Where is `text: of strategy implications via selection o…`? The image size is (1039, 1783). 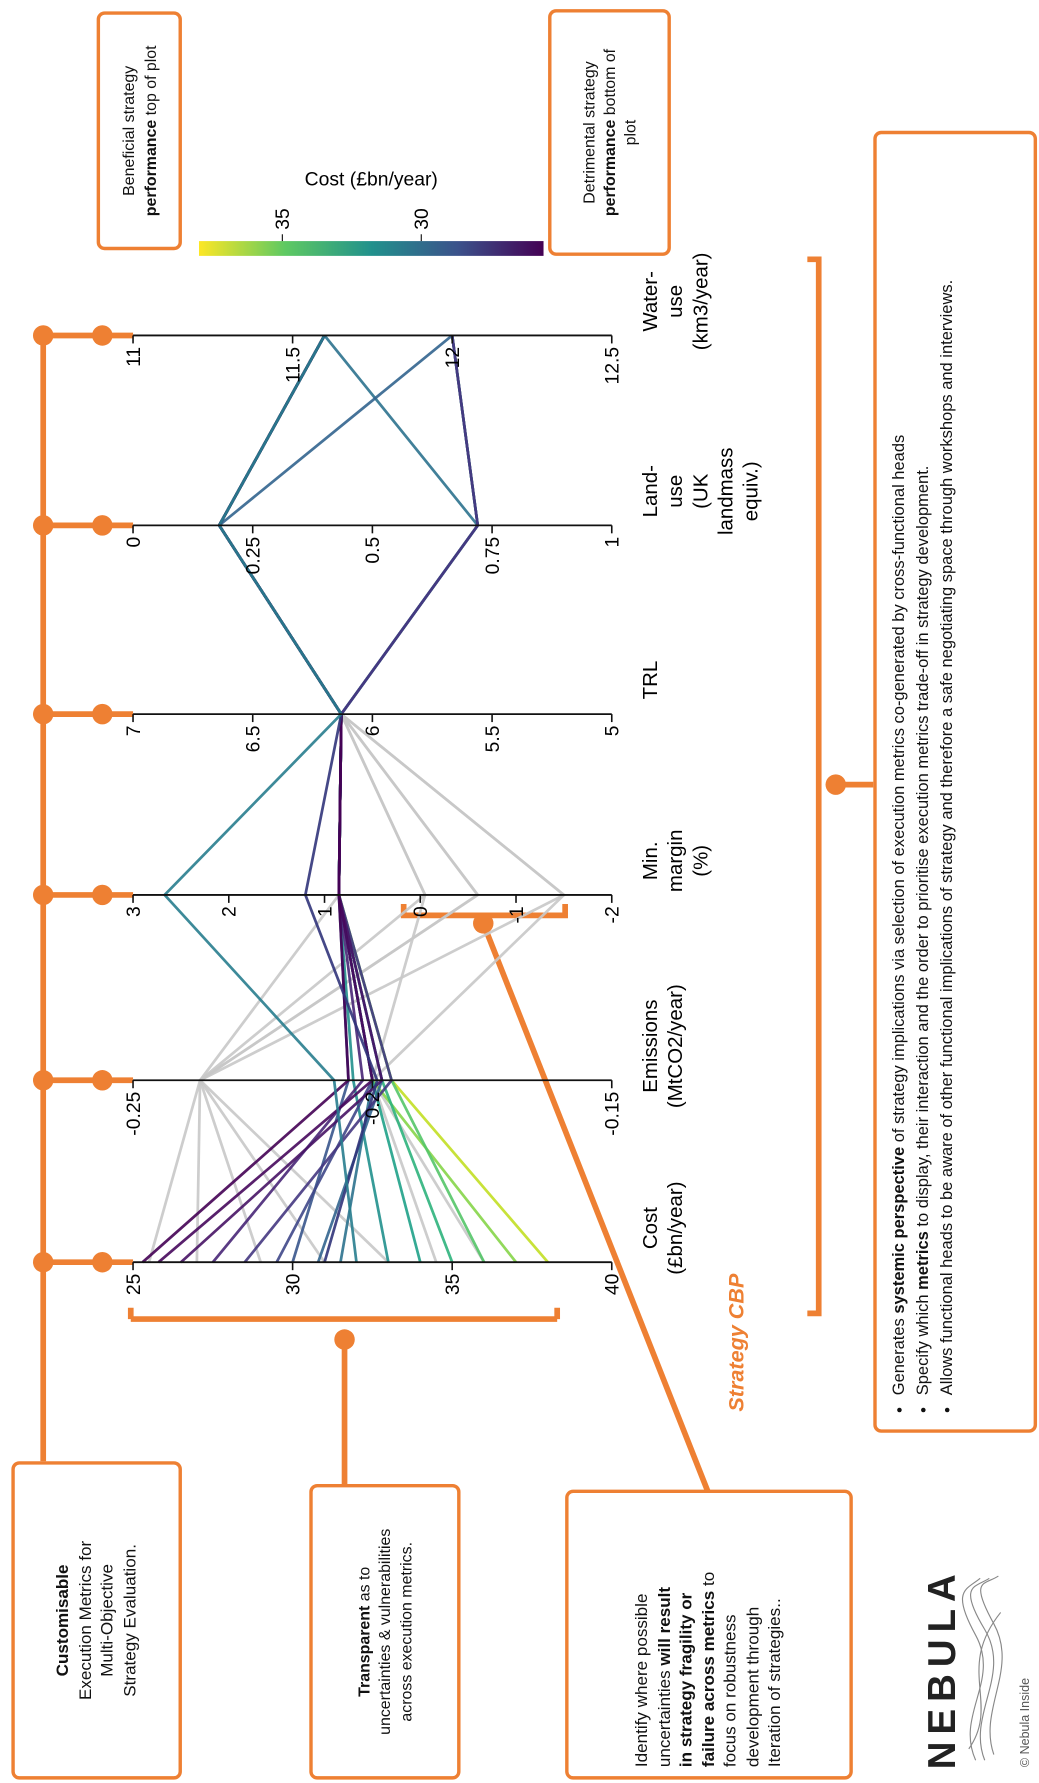 text: of strategy implications via selection o… is located at coordinates (899, 790).